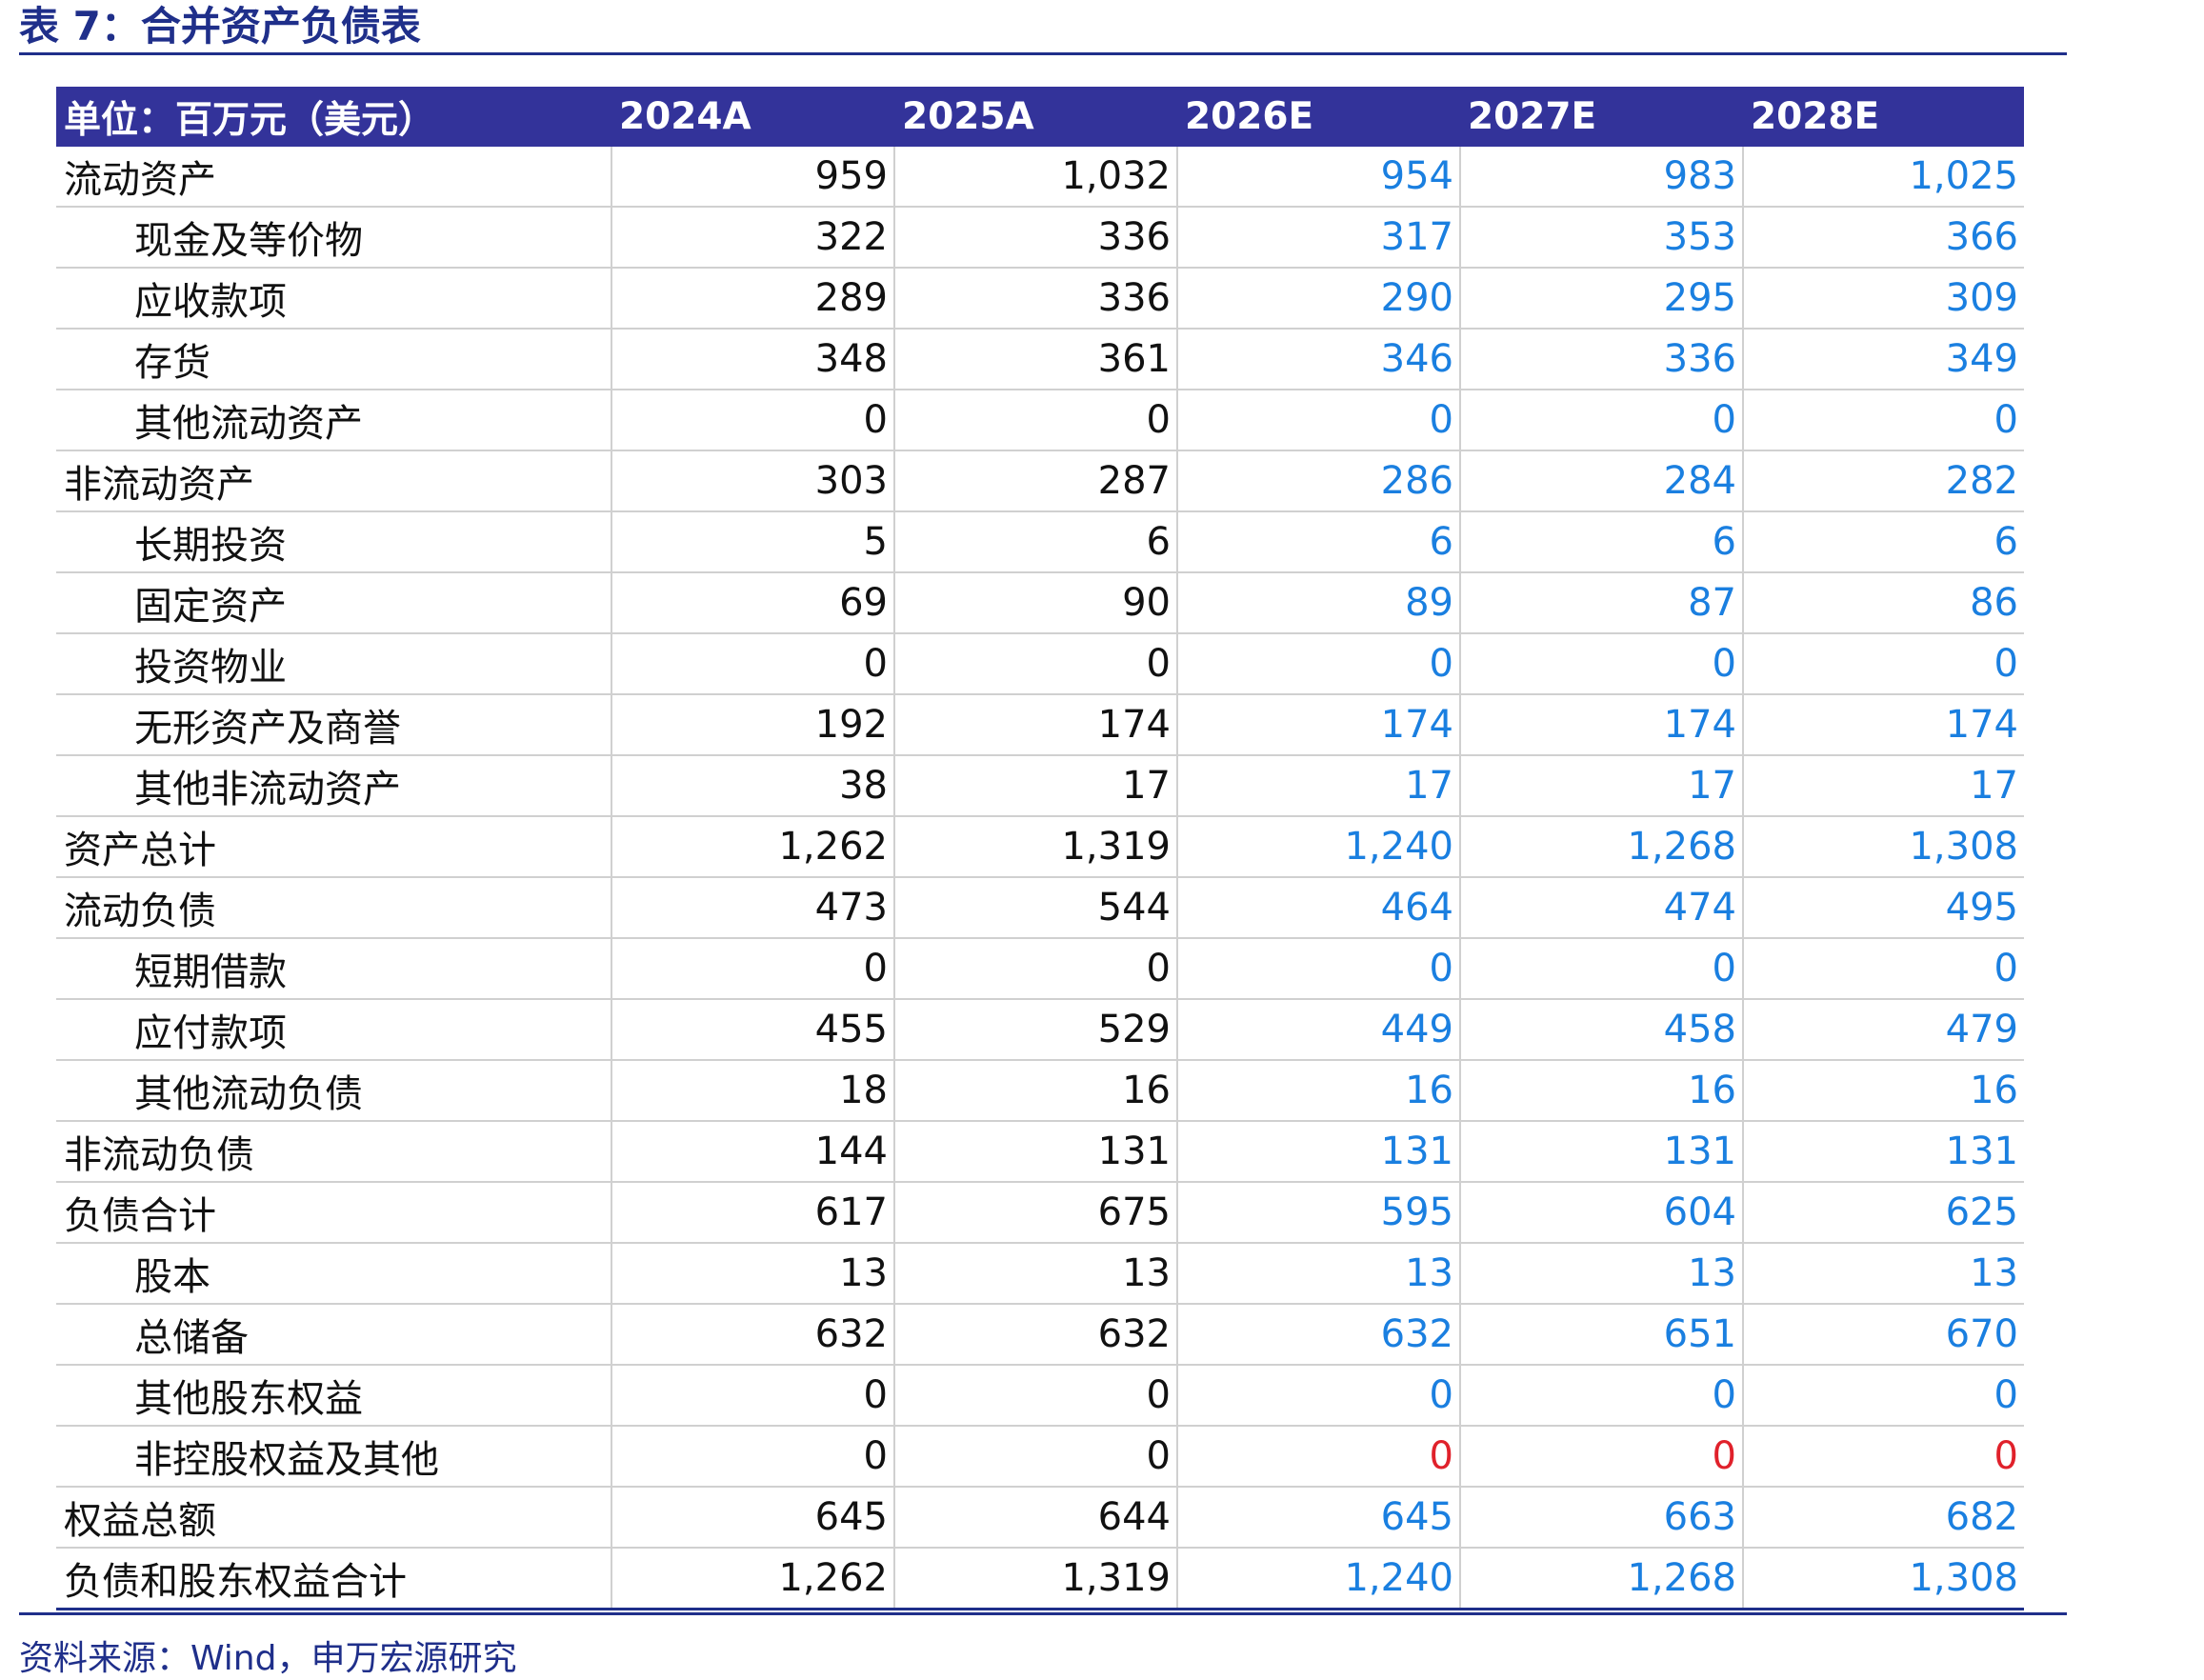 This screenshot has height=1680, width=2204. I want to click on table-cell: 1,268, so click(1602, 1579).